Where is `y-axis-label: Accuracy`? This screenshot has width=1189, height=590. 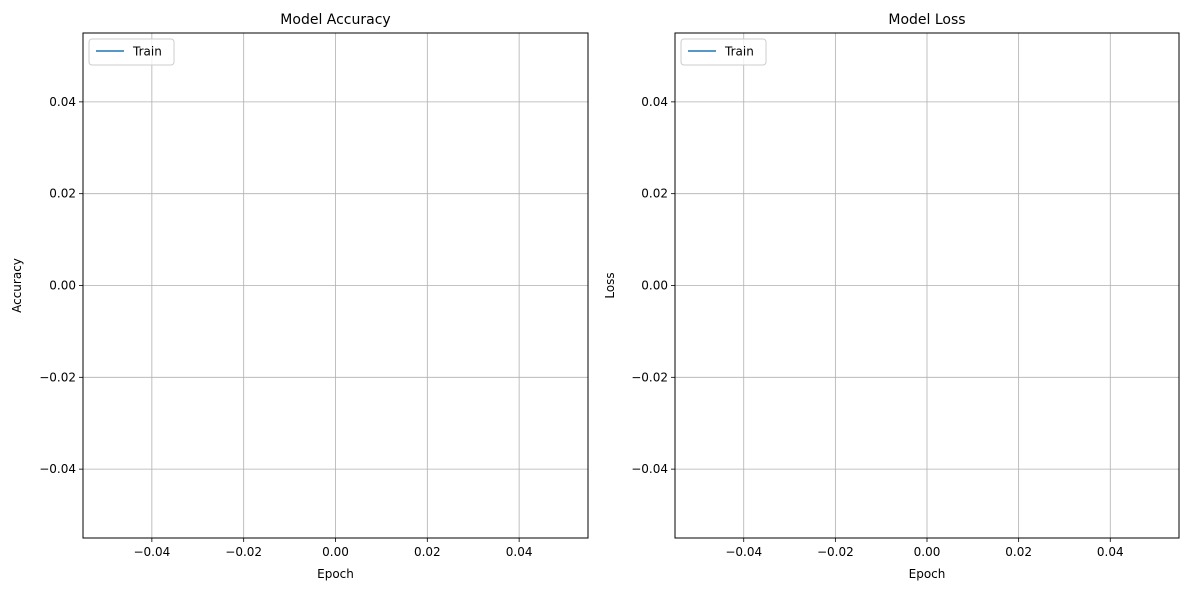
y-axis-label: Accuracy is located at coordinates (17, 285).